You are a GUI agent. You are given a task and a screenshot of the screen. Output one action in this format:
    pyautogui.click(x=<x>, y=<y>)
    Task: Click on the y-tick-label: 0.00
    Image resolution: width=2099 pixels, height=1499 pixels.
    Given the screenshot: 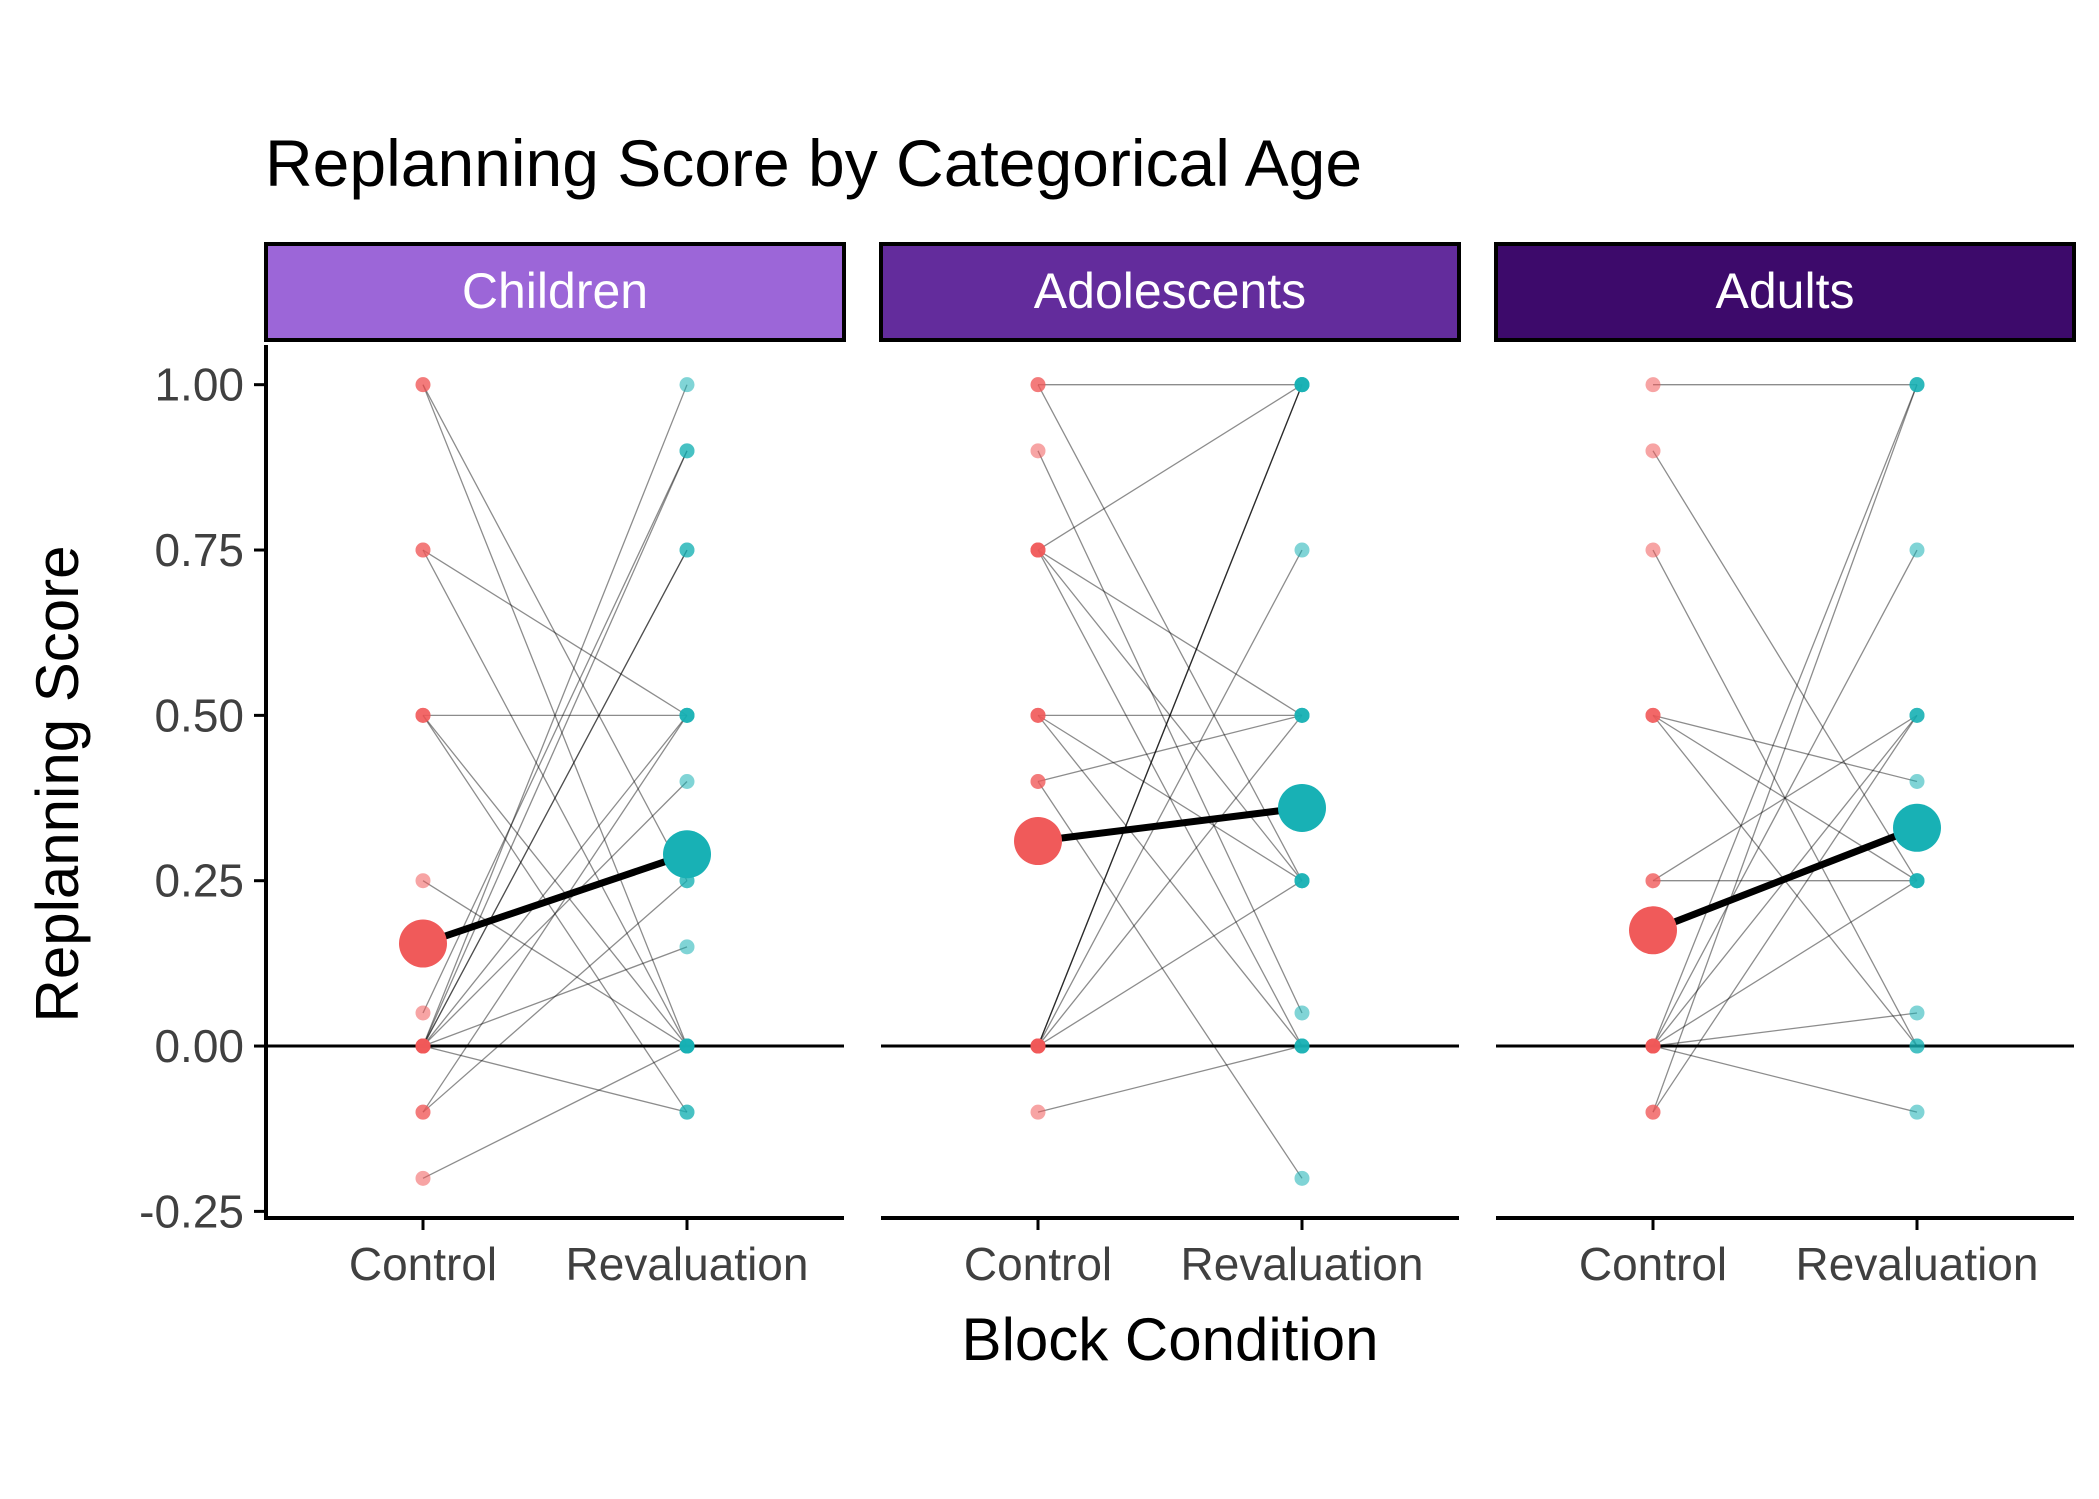 What is the action you would take?
    pyautogui.click(x=199, y=1046)
    